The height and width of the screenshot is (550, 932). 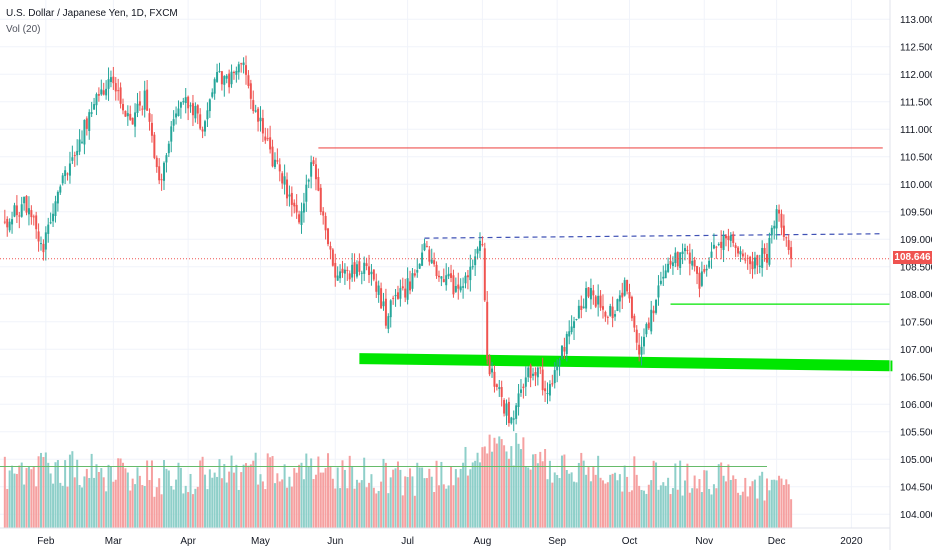 I want to click on volume-indicator-label: Vol (20), so click(x=23, y=29).